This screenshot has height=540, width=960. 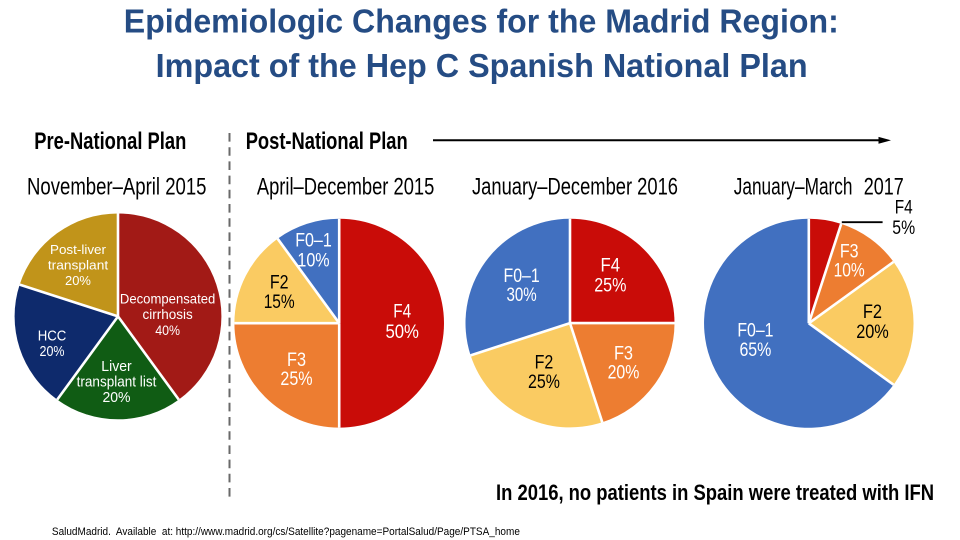 I want to click on svg-text: transplant list, so click(x=117, y=381).